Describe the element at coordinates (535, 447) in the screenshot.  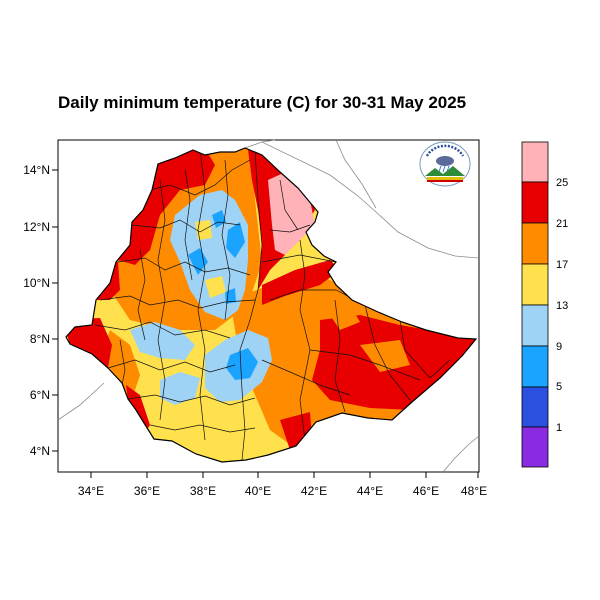
I see `colorbar-swatch-lt1` at that location.